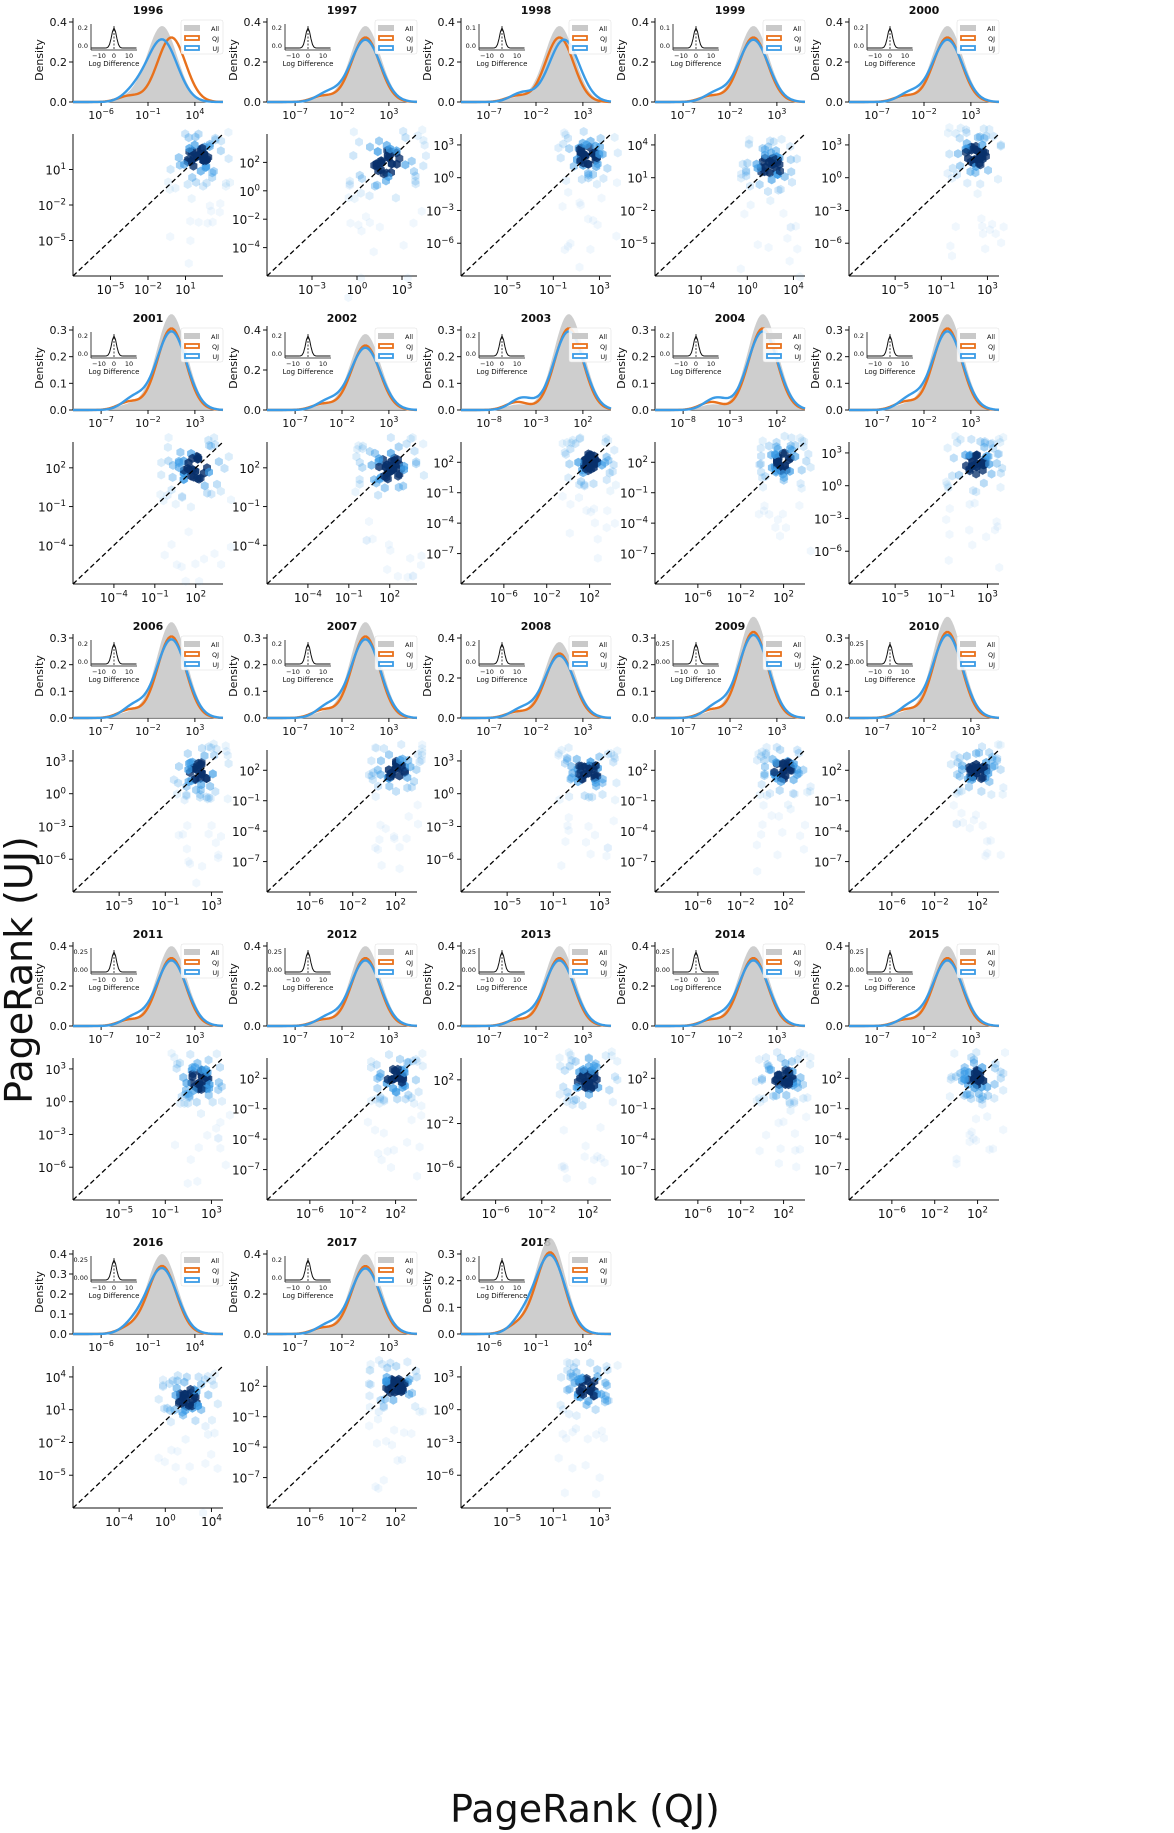 Image resolution: width=1174 pixels, height=1833 pixels. I want to click on hexbin-ytick-label: 10⁻³, so click(440, 210).